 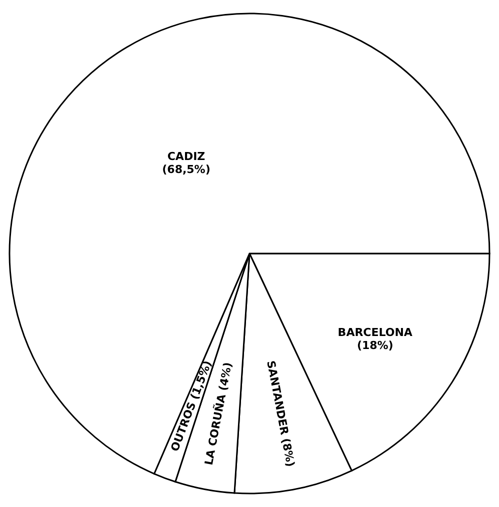 What do you see at coordinates (186, 169) in the screenshot?
I see `data-label: (68,5%)` at bounding box center [186, 169].